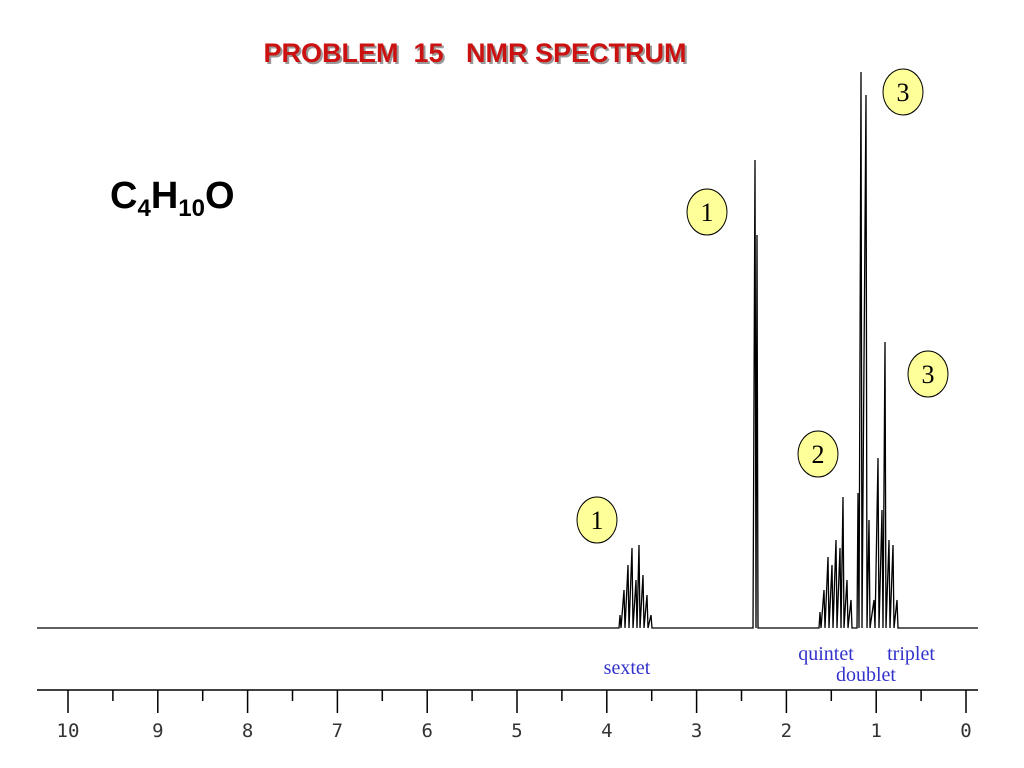  Describe the element at coordinates (826, 654) in the screenshot. I see `multiplicity: quintet` at that location.